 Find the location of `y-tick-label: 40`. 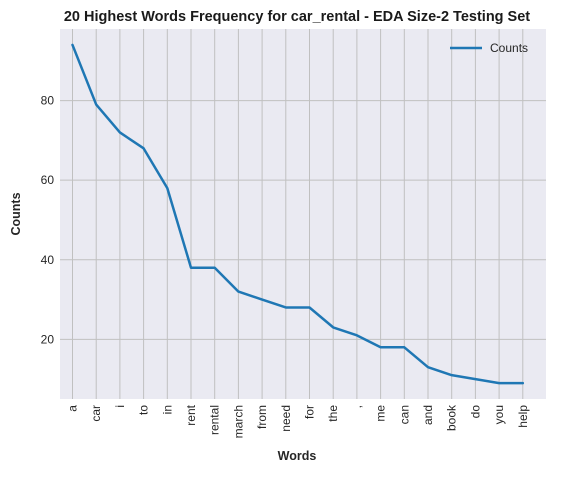

y-tick-label: 40 is located at coordinates (48, 260).